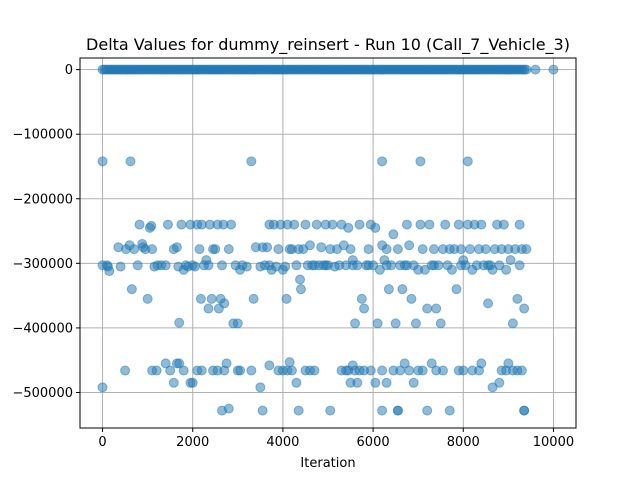 The height and width of the screenshot is (480, 640). I want to click on x-tick-label: 8000, so click(463, 442).